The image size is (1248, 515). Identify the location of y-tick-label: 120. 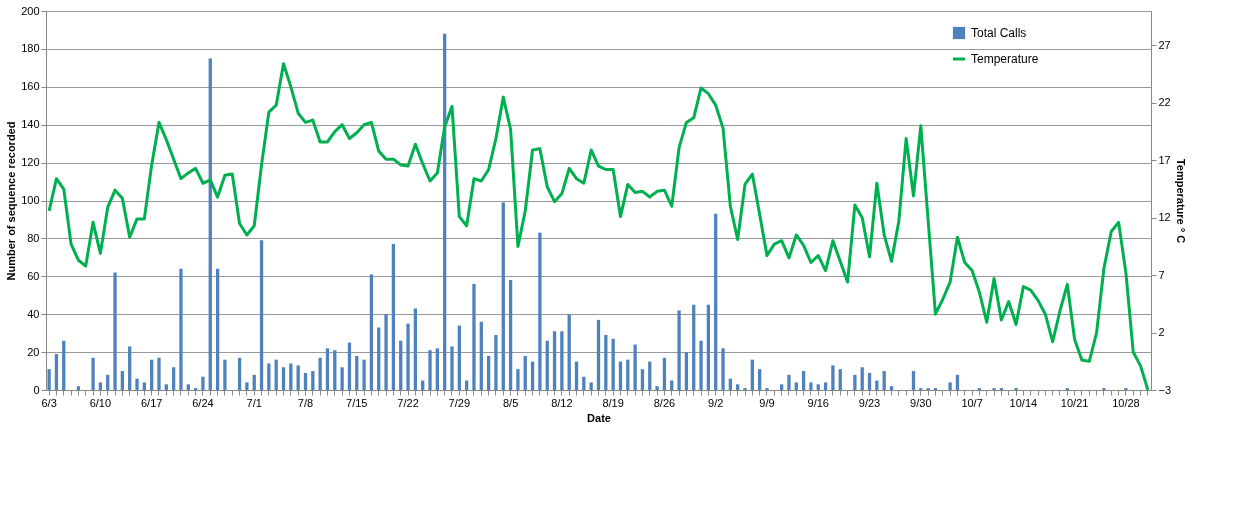
(30, 162).